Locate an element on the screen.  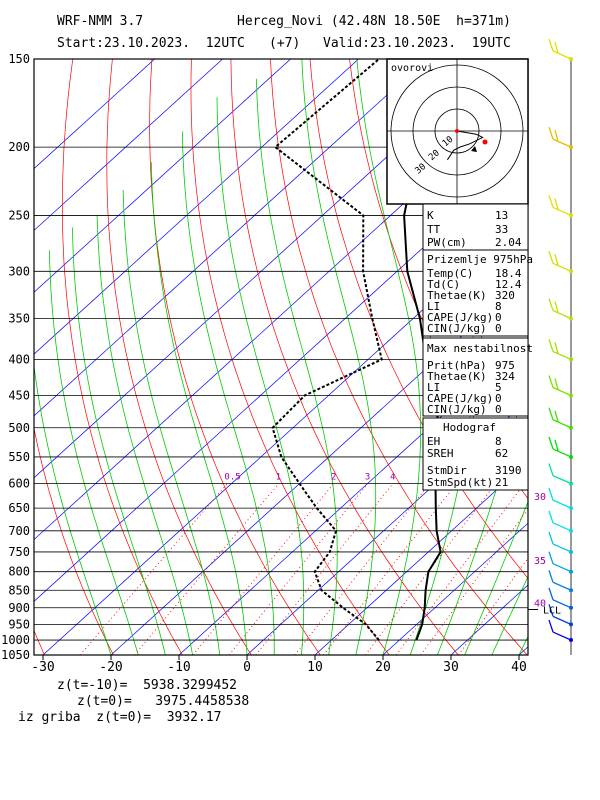
temp-tick-label: -10 is located at coordinates (178, 667).